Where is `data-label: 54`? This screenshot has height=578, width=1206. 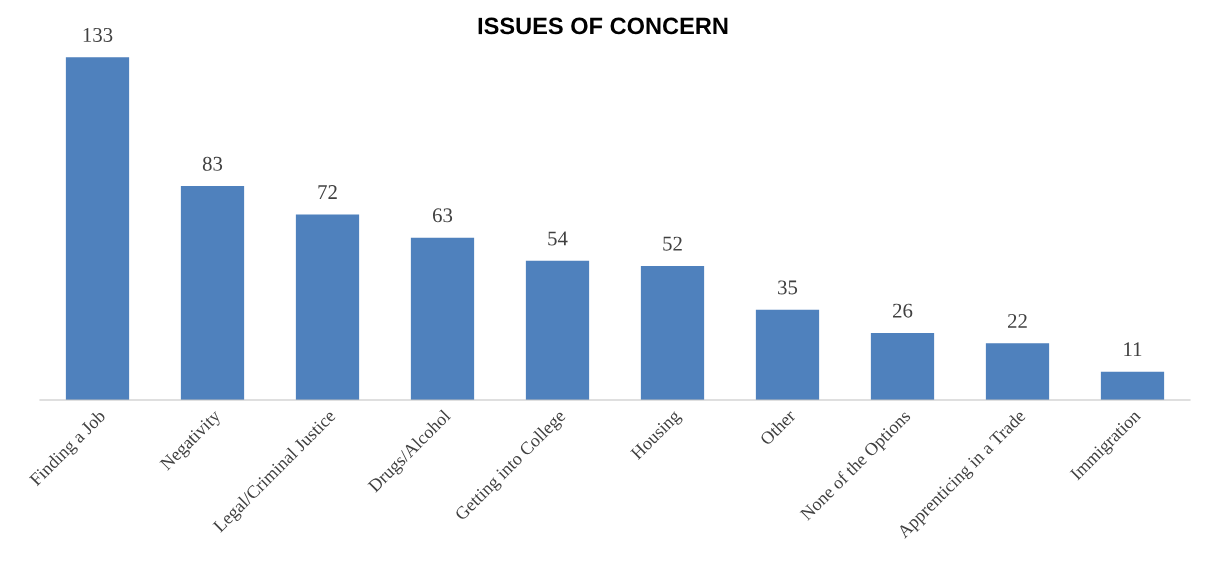
data-label: 54 is located at coordinates (558, 238).